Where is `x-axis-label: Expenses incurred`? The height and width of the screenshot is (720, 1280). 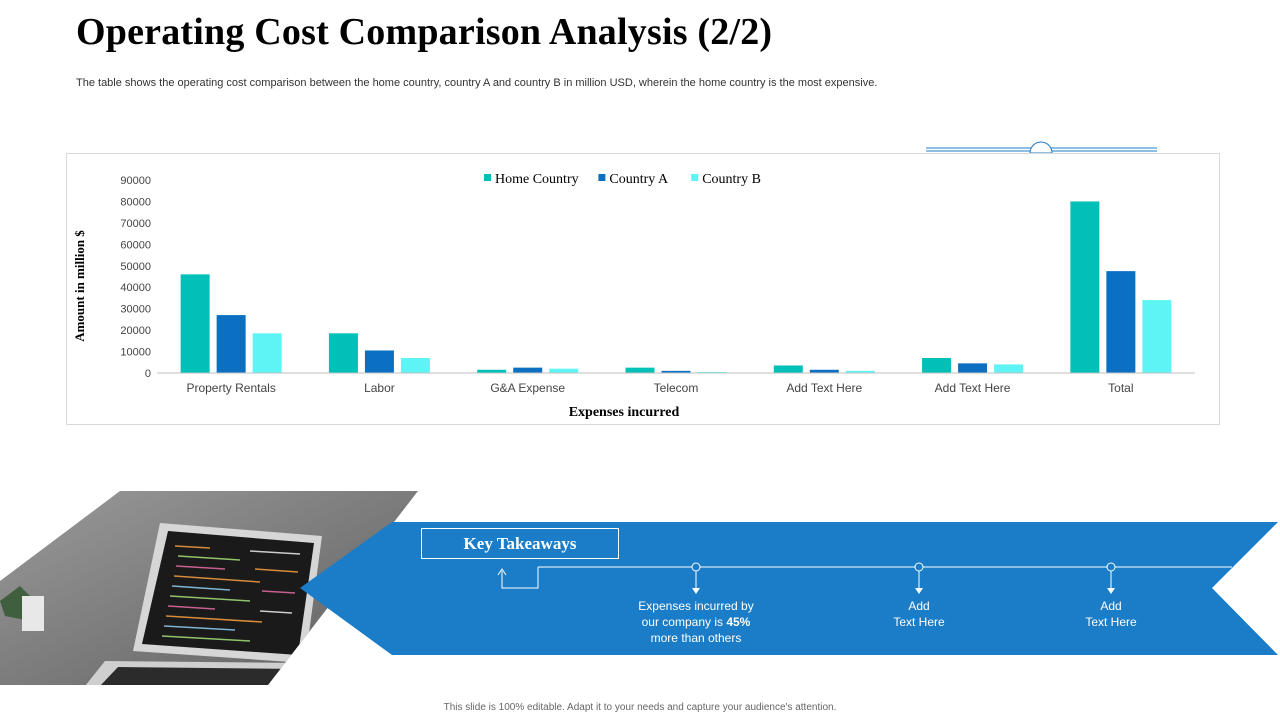
x-axis-label: Expenses incurred is located at coordinates (624, 412).